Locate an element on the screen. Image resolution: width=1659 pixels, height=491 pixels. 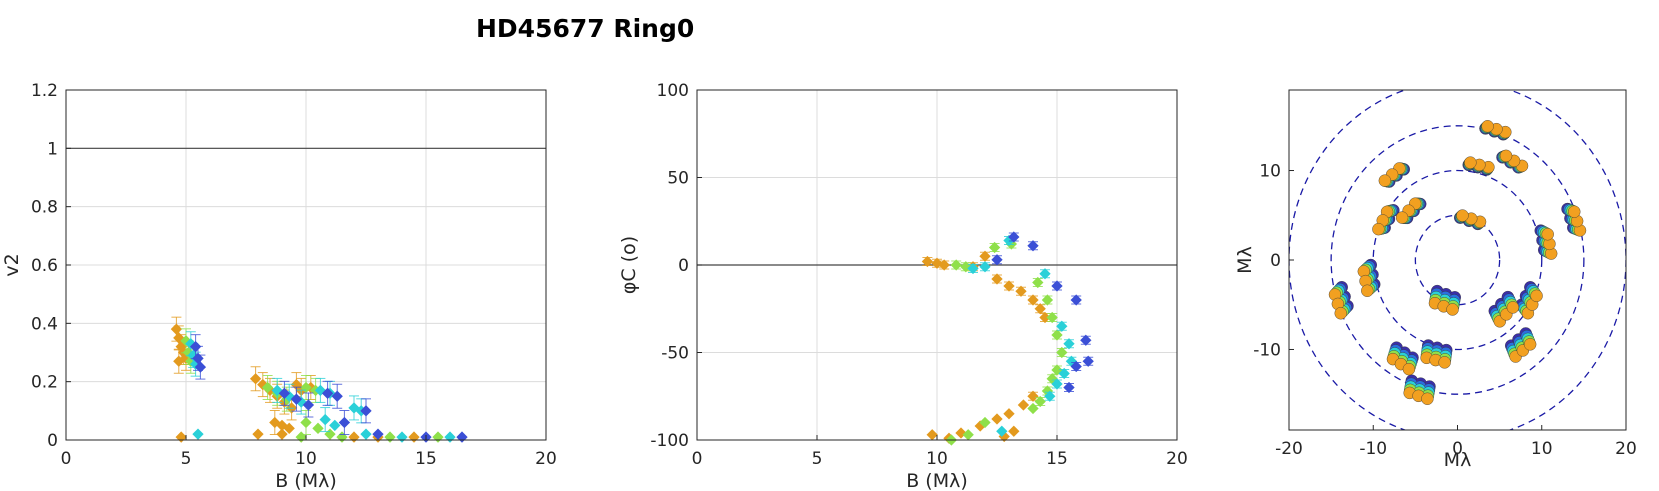
x-tick-label: 0 is located at coordinates (66, 459).